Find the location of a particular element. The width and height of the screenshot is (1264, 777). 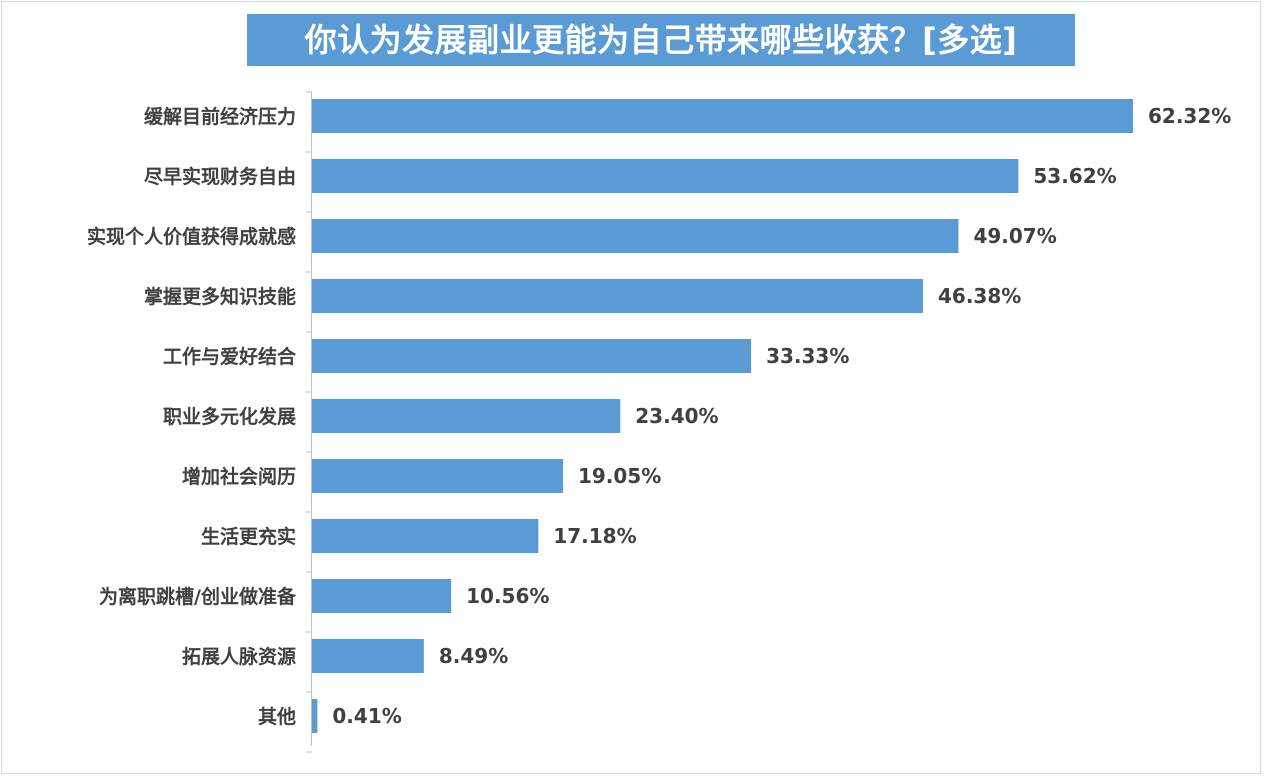

category-label: 拓展人脉资源 is located at coordinates (239, 656).